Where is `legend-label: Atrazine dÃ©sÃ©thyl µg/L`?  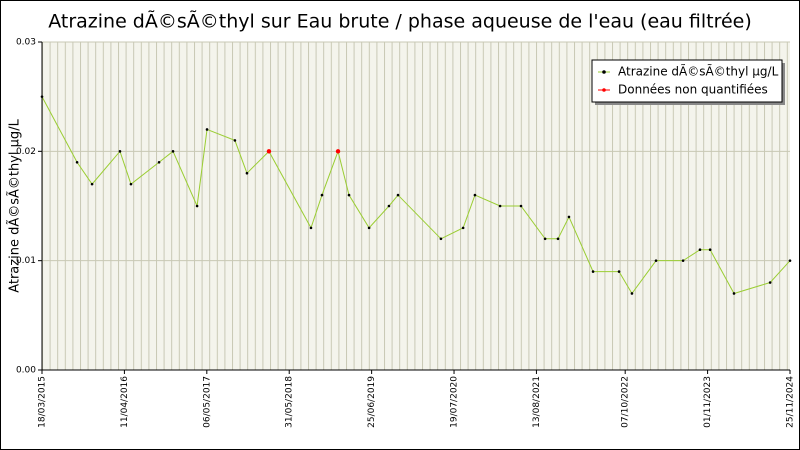
legend-label: Atrazine dÃ©sÃ©thyl µg/L is located at coordinates (698, 71).